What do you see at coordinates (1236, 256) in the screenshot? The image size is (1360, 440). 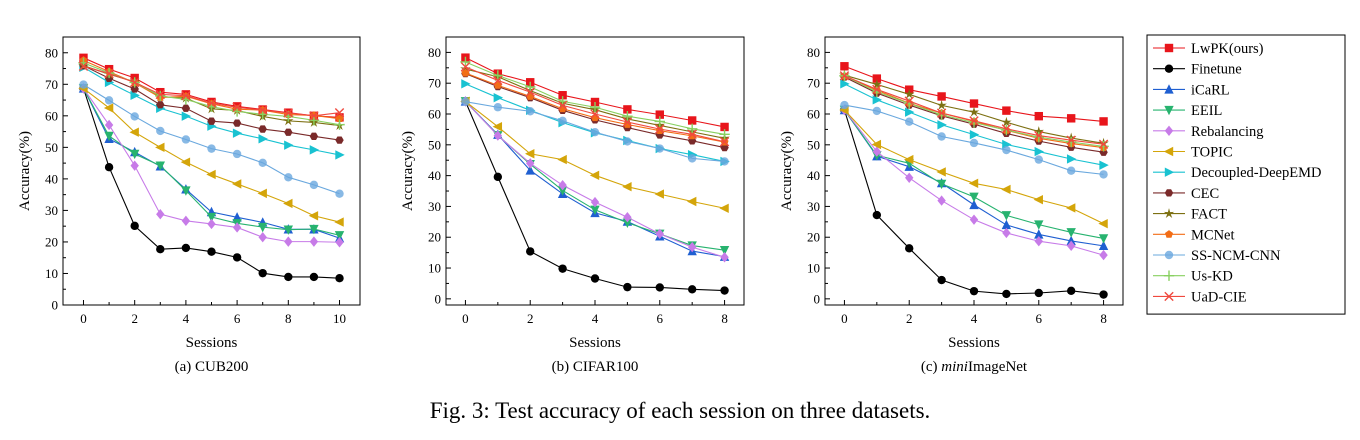 I see `legend-label: SS-NCM-CNN` at bounding box center [1236, 256].